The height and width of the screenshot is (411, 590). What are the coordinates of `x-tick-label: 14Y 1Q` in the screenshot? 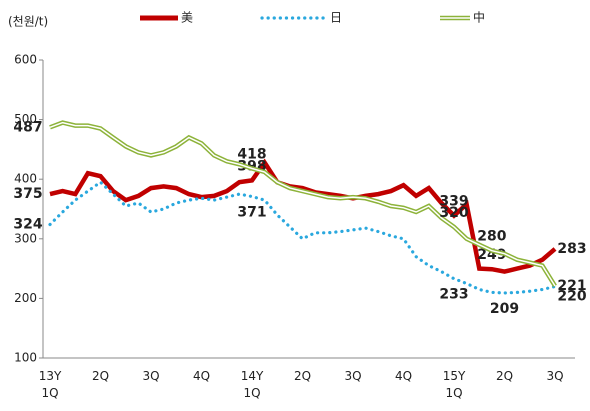 It's located at (252, 384).